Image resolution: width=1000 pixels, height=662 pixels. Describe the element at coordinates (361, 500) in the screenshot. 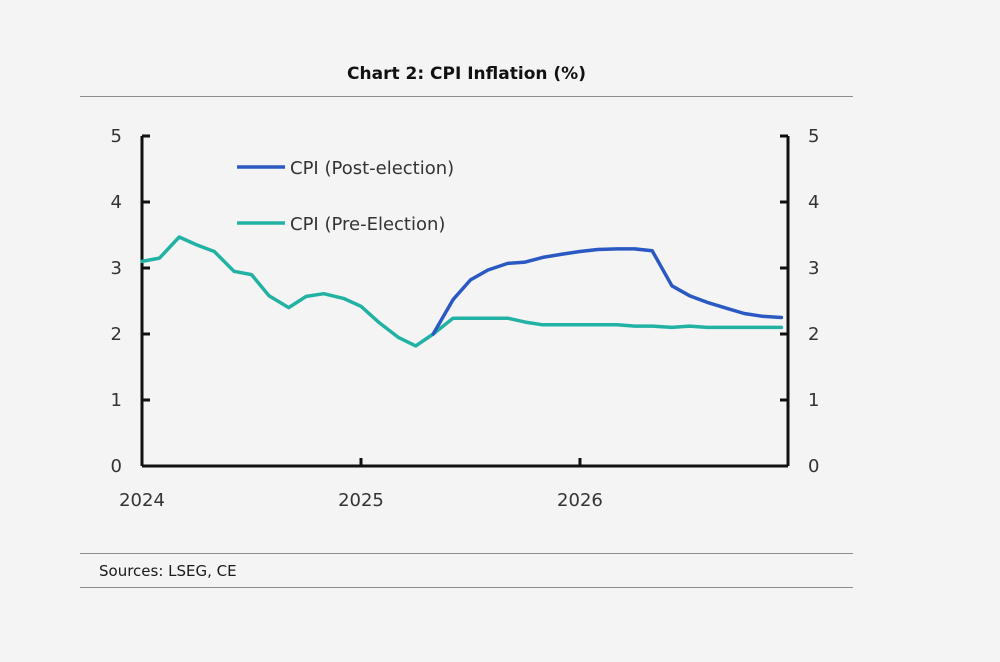

I see `x-tick-label: 2025` at that location.